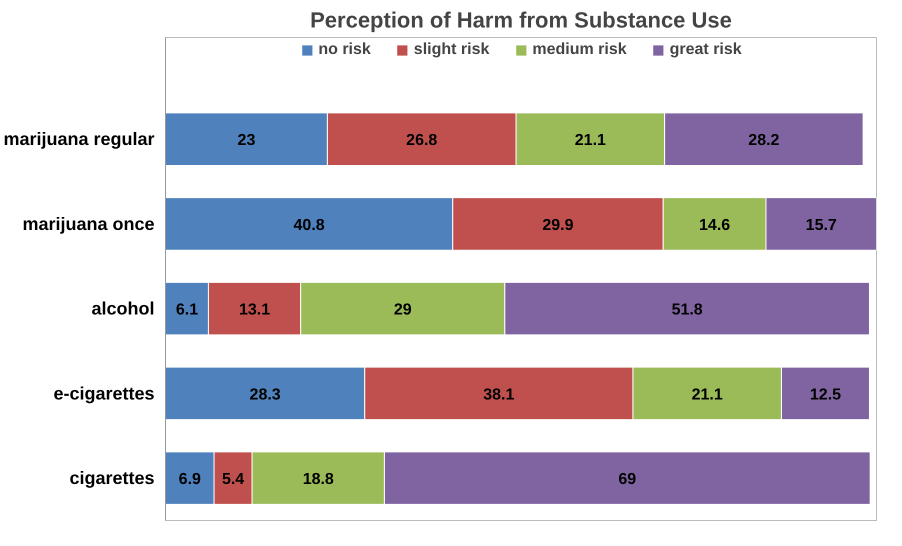 The image size is (902, 546). Describe the element at coordinates (344, 50) in the screenshot. I see `legend-label: no risk` at that location.